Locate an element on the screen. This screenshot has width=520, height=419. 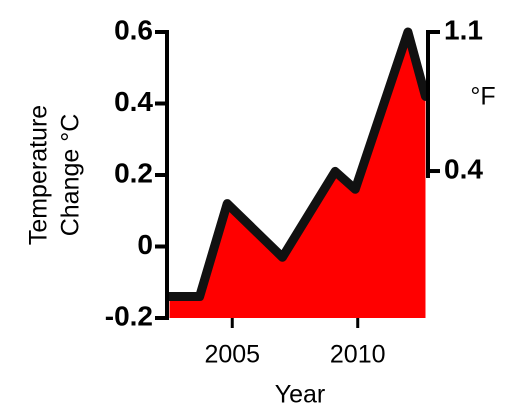
y2-axis-label: °F is located at coordinates (482, 97).